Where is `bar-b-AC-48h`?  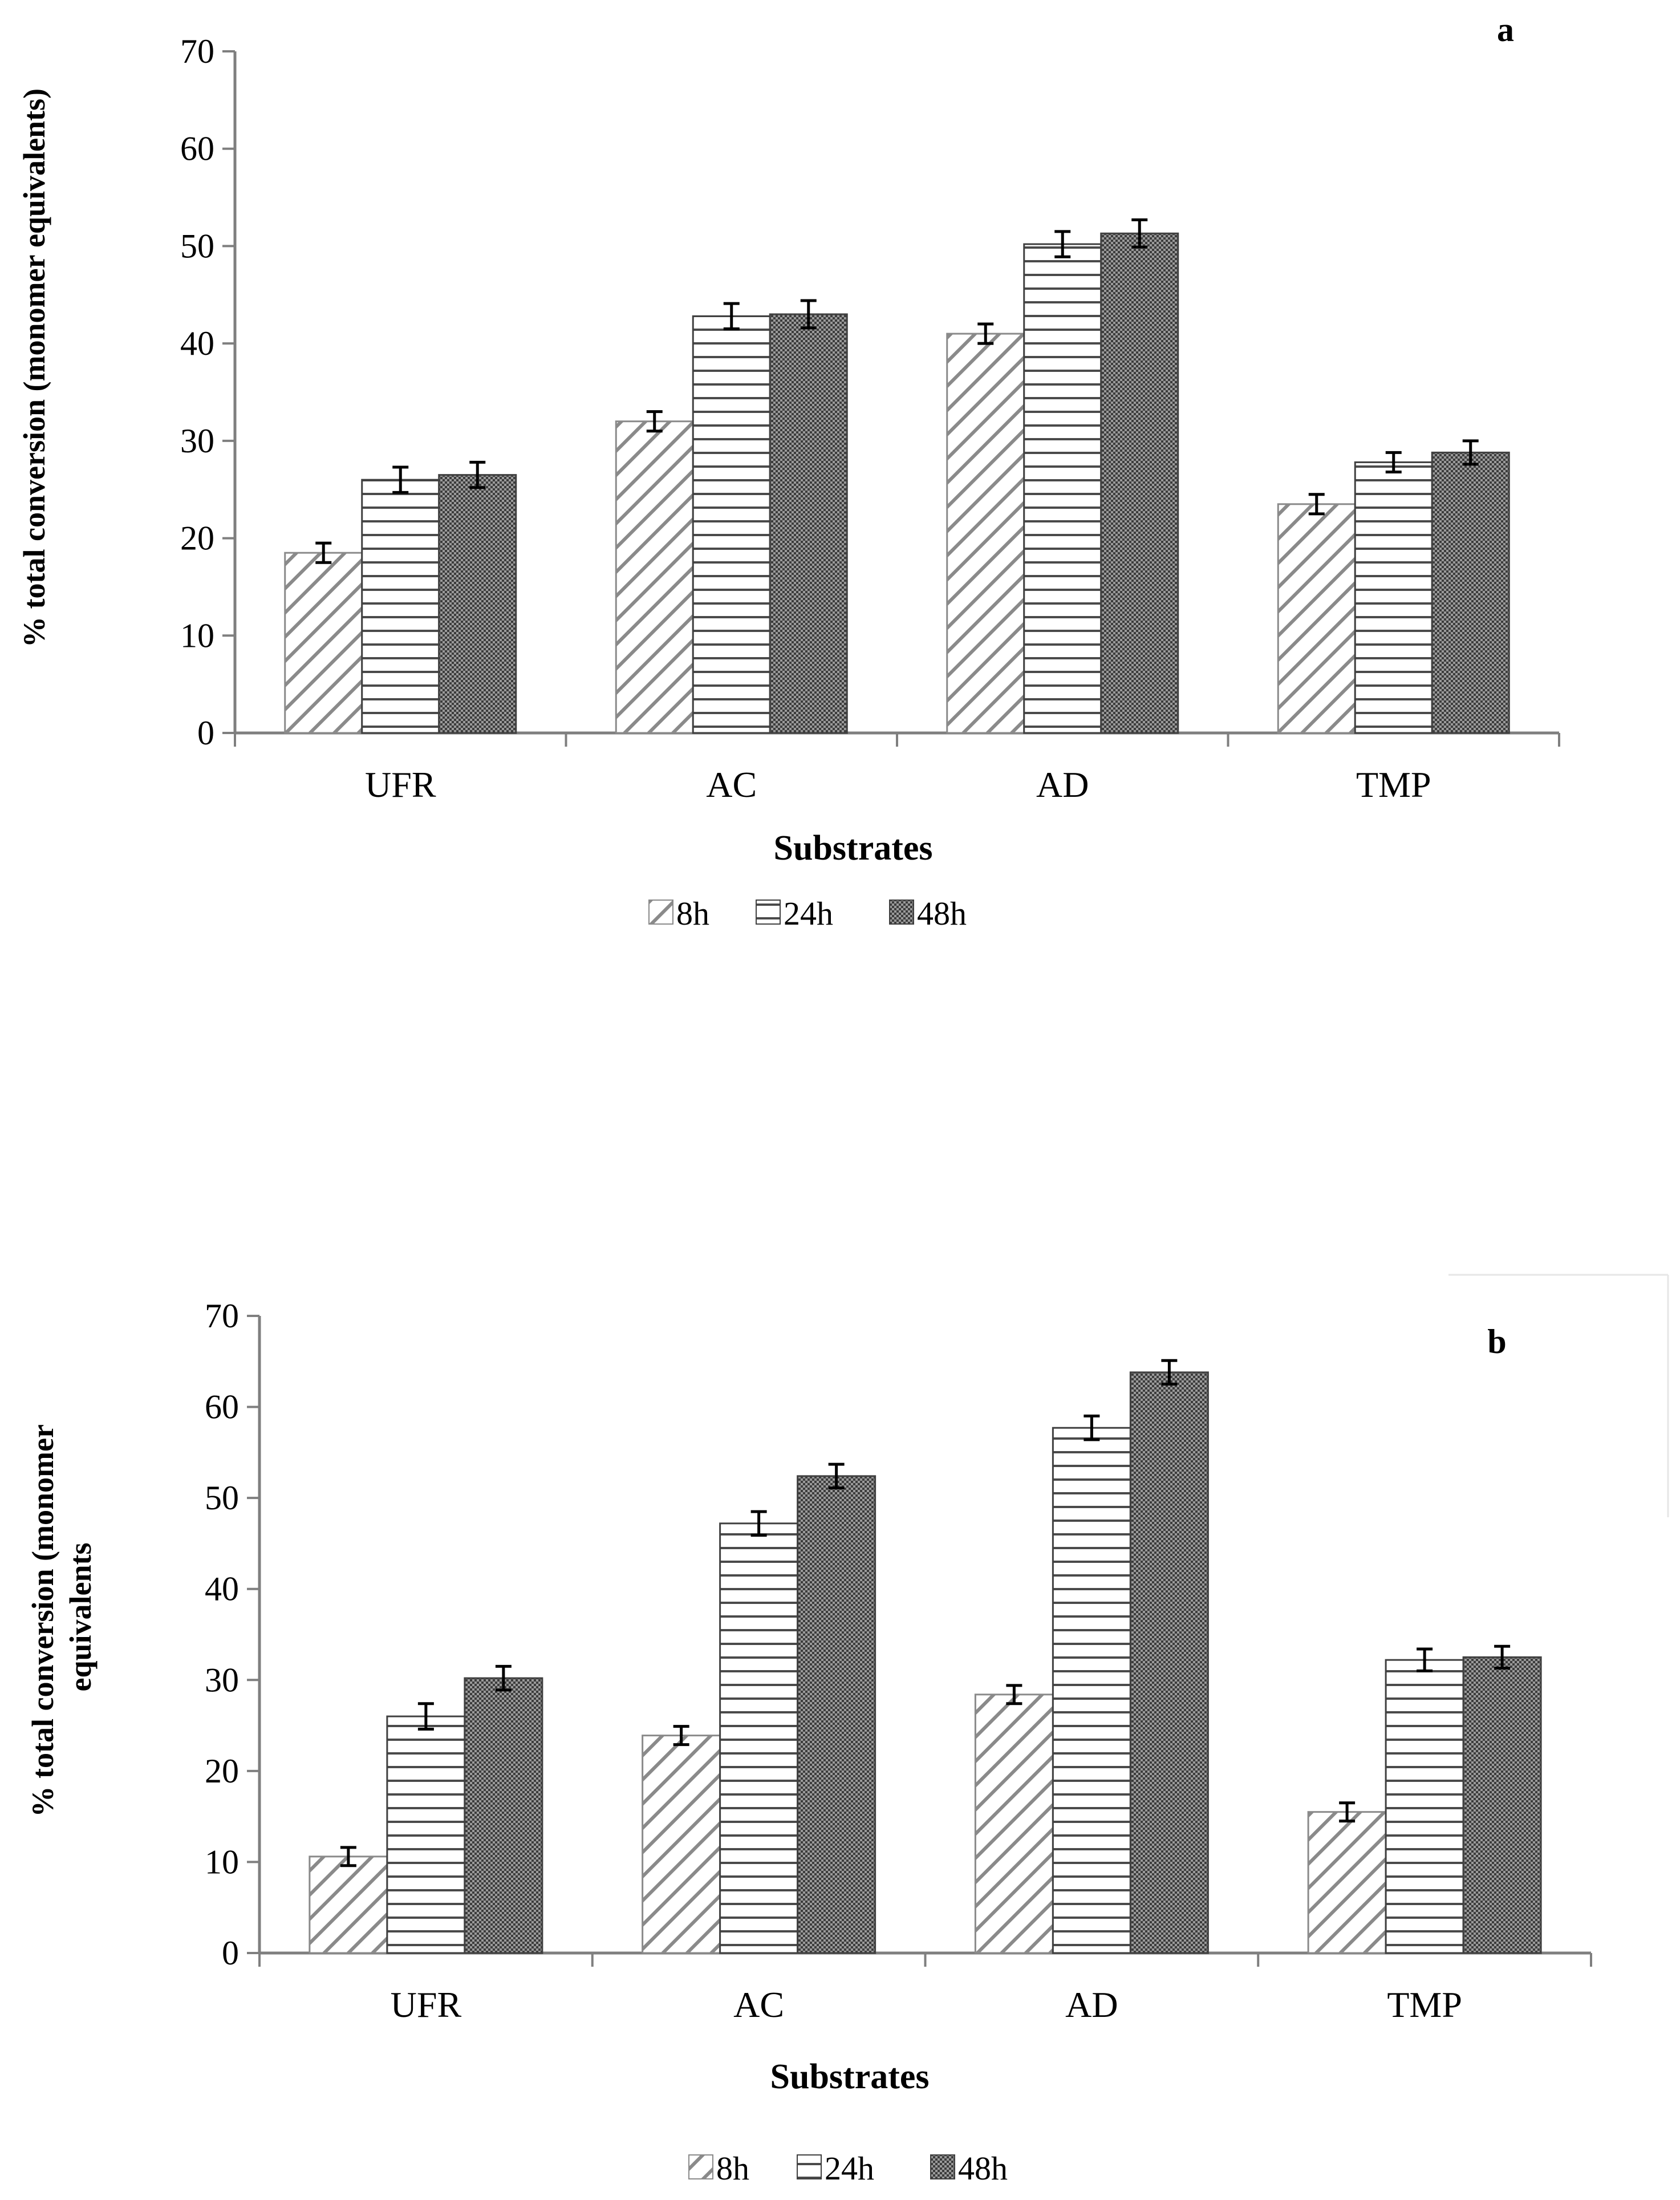
bar-b-AC-48h is located at coordinates (836, 1714).